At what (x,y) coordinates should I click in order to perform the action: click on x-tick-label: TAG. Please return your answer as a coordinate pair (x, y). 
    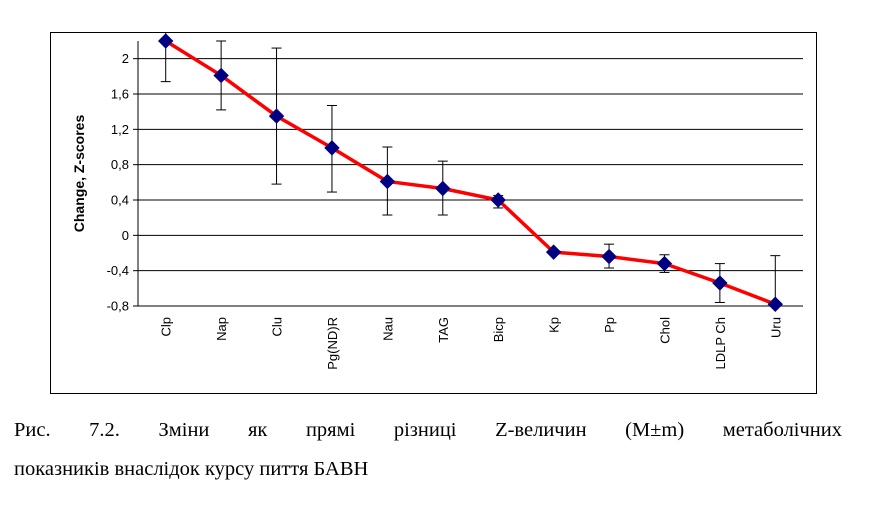
    Looking at the image, I should click on (443, 330).